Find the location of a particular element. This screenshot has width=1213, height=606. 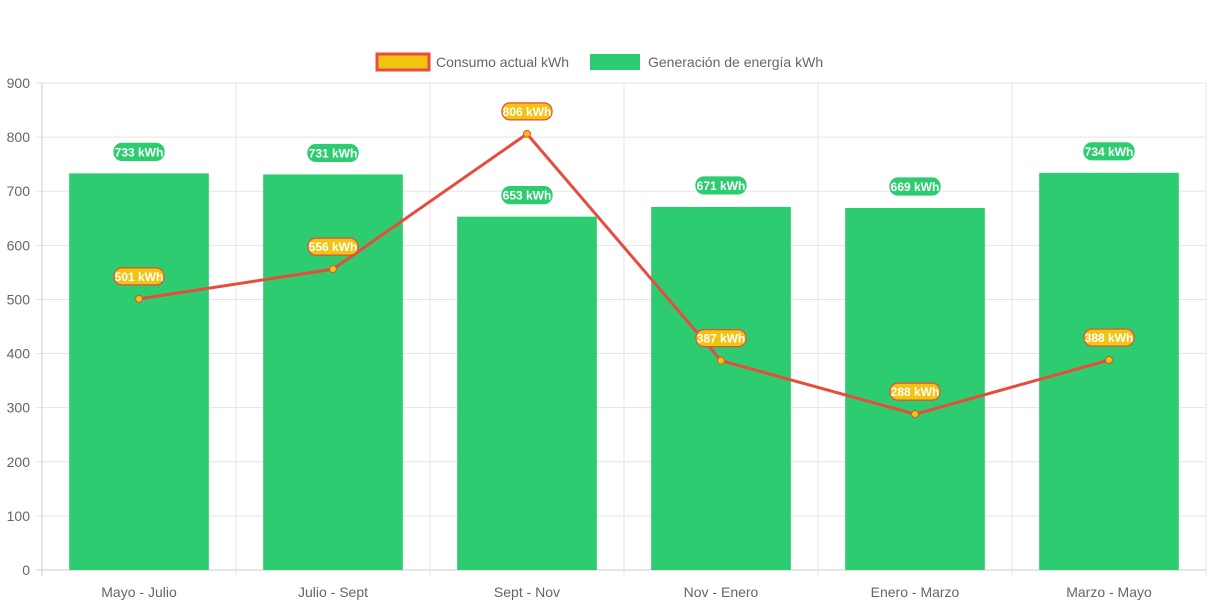

x-tick-label: Julio - Sept is located at coordinates (333, 592).